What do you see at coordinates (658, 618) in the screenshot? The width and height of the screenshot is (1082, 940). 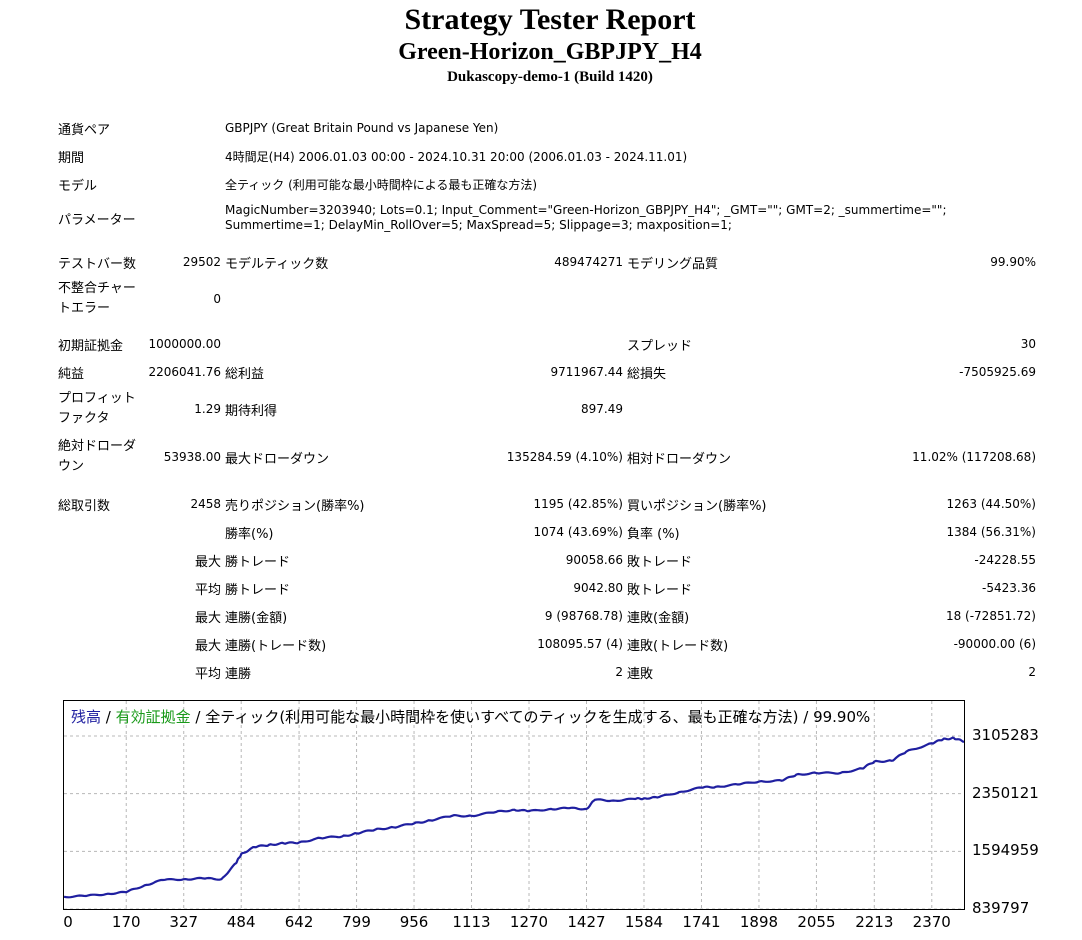 I see `consec-loss-amt-label: 連敗(金額)` at bounding box center [658, 618].